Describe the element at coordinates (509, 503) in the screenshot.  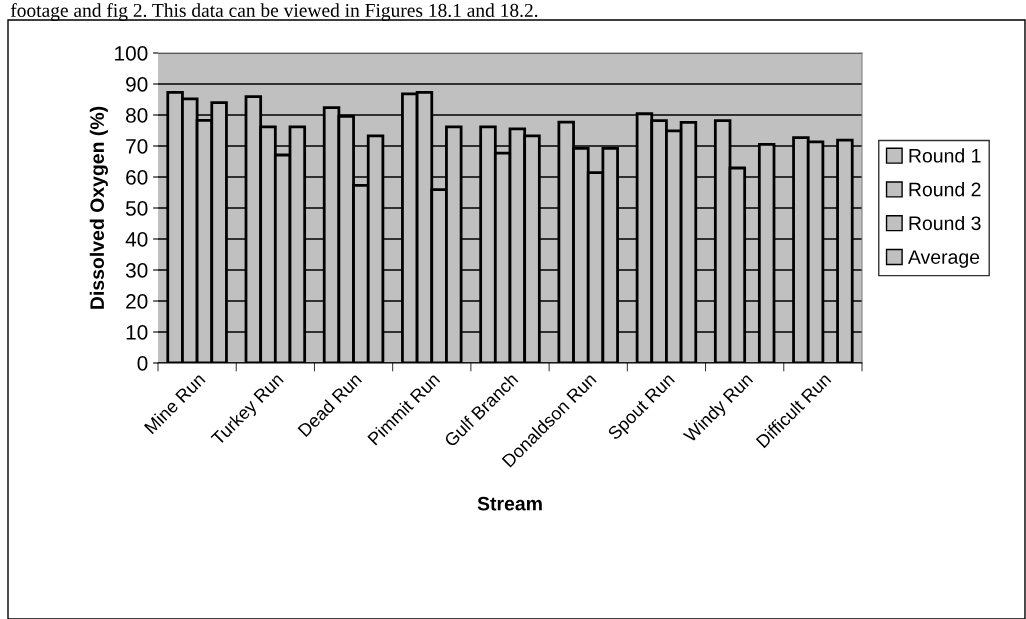
I see `x-axis-title: Stream` at that location.